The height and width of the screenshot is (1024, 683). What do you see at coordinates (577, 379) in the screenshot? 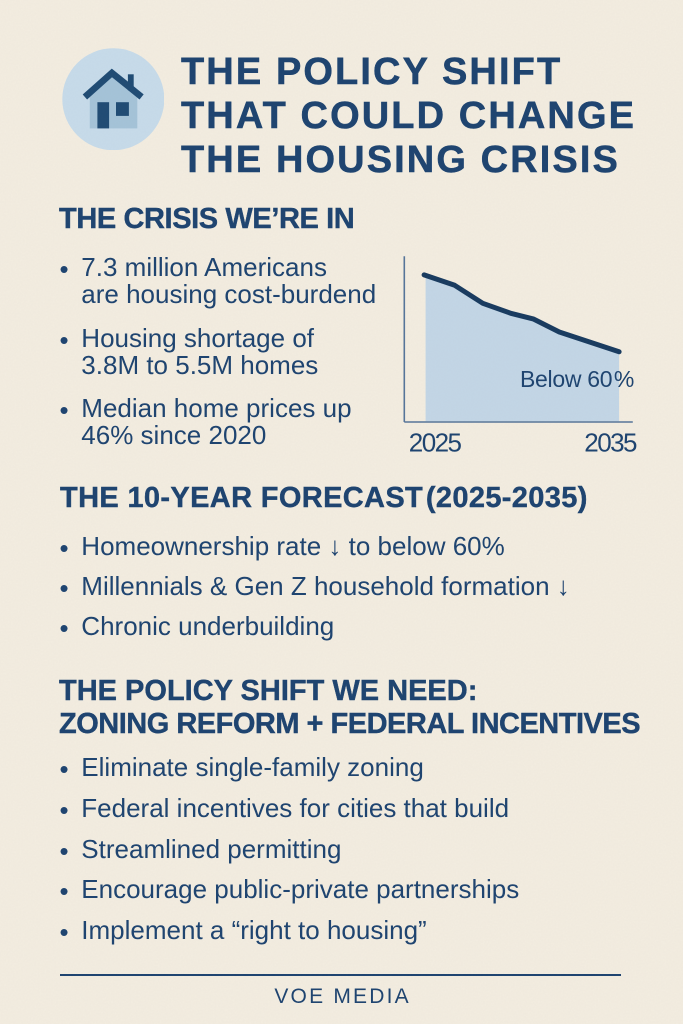
I see `svg-text: Below 60 %` at bounding box center [577, 379].